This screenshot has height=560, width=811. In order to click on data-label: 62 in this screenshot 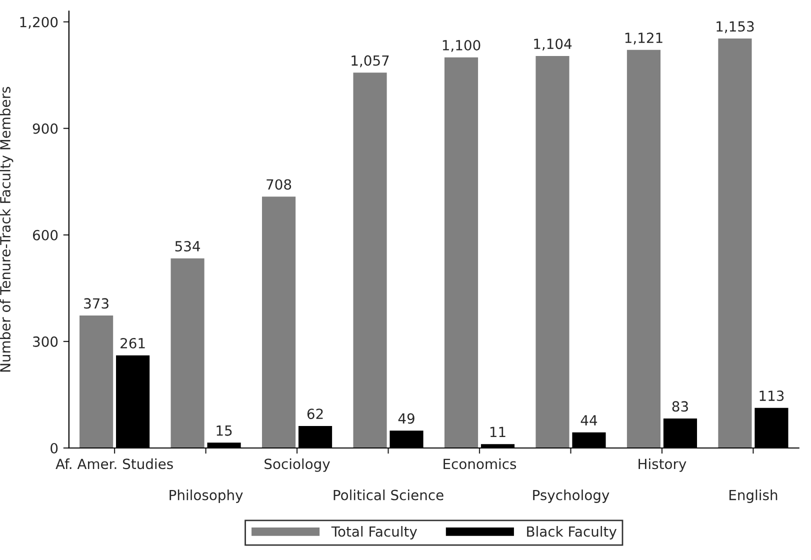, I will do `click(315, 414)`.